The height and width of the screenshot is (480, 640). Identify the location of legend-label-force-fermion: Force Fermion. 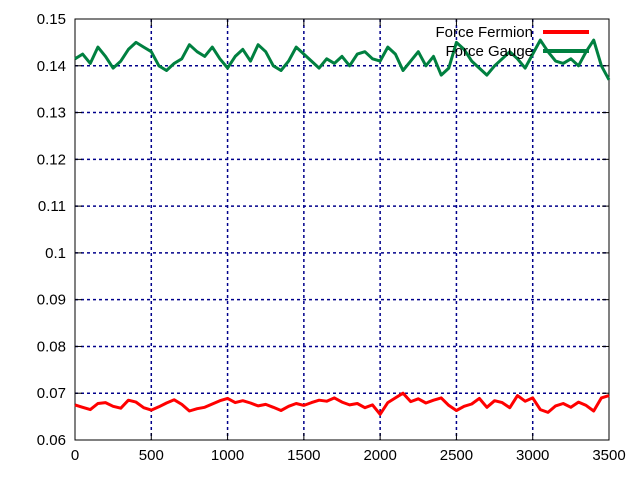
(484, 32).